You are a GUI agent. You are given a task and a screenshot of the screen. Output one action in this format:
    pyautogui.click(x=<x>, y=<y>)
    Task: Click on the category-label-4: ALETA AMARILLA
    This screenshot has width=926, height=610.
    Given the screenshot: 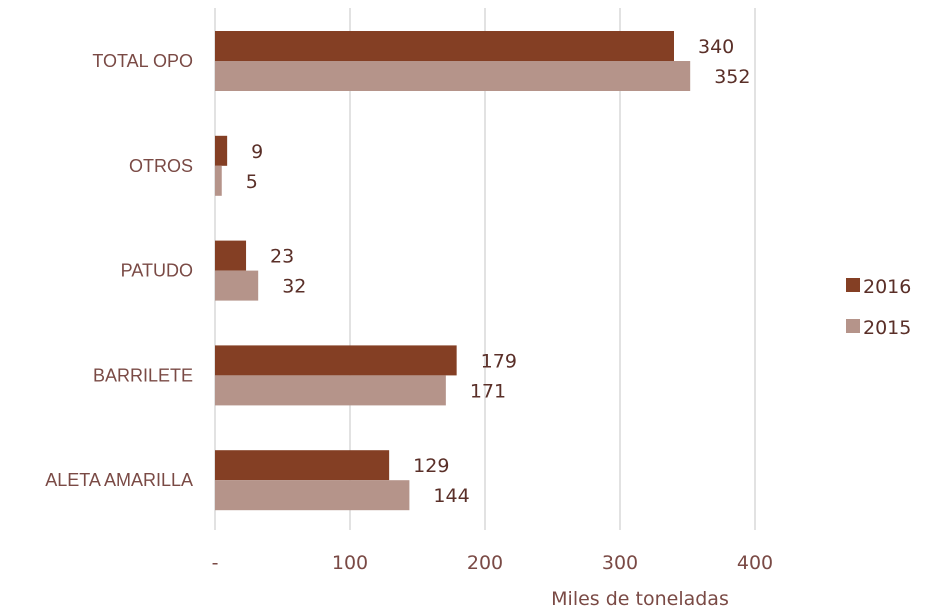 What is the action you would take?
    pyautogui.click(x=119, y=480)
    